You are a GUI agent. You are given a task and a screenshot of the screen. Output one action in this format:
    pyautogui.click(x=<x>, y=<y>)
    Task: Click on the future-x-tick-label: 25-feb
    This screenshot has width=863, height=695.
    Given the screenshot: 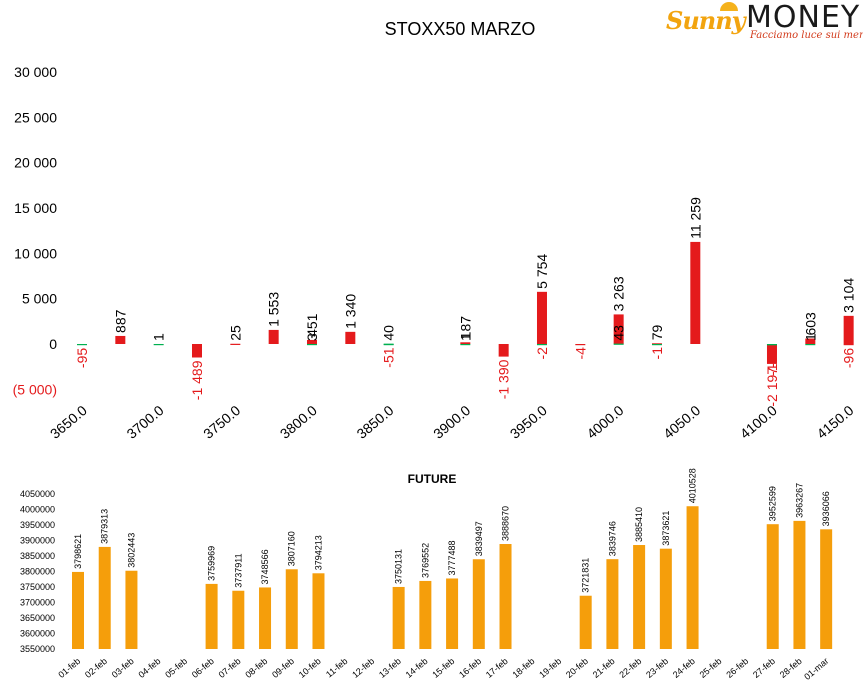 What is the action you would take?
    pyautogui.click(x=711, y=668)
    